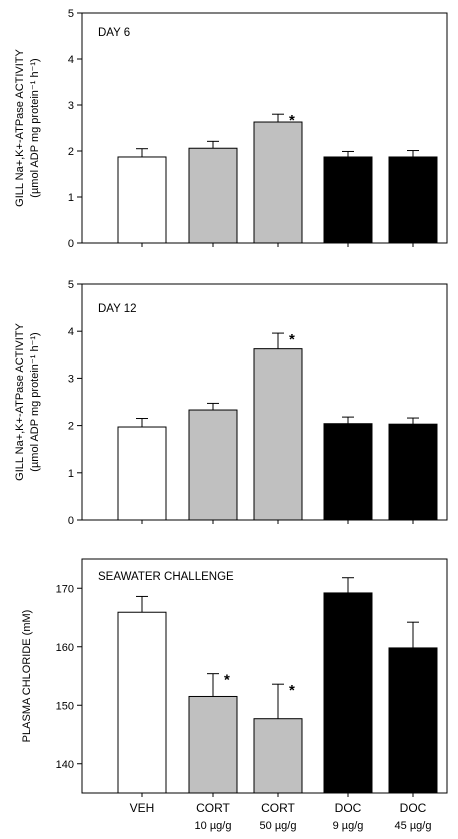 The width and height of the screenshot is (458, 839). What do you see at coordinates (117, 309) in the screenshot?
I see `panel-title: DAY 12` at bounding box center [117, 309].